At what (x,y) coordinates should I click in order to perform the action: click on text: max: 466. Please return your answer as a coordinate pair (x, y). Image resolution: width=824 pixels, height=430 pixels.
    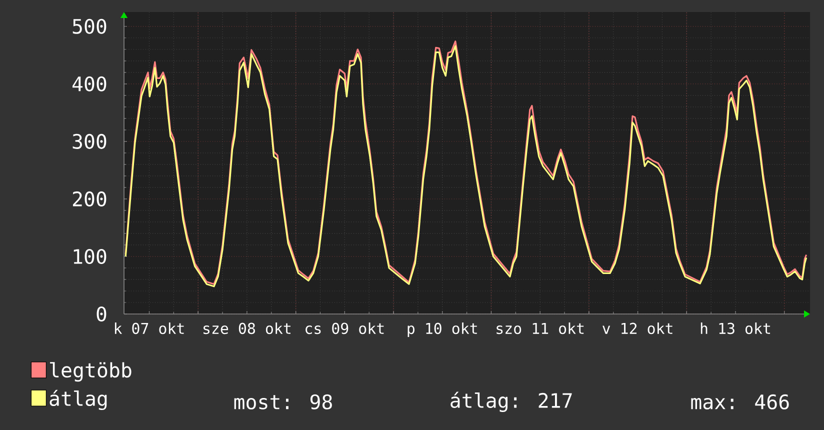
    Looking at the image, I should click on (740, 402).